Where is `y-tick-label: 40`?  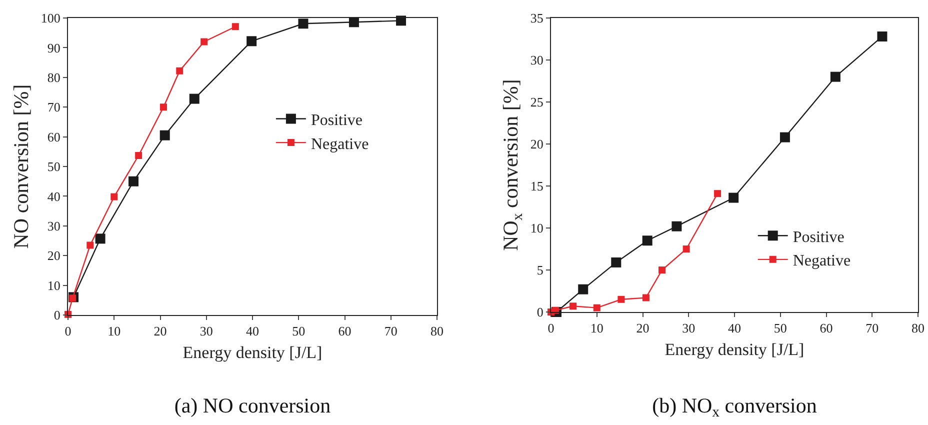 y-tick-label: 40 is located at coordinates (53, 196).